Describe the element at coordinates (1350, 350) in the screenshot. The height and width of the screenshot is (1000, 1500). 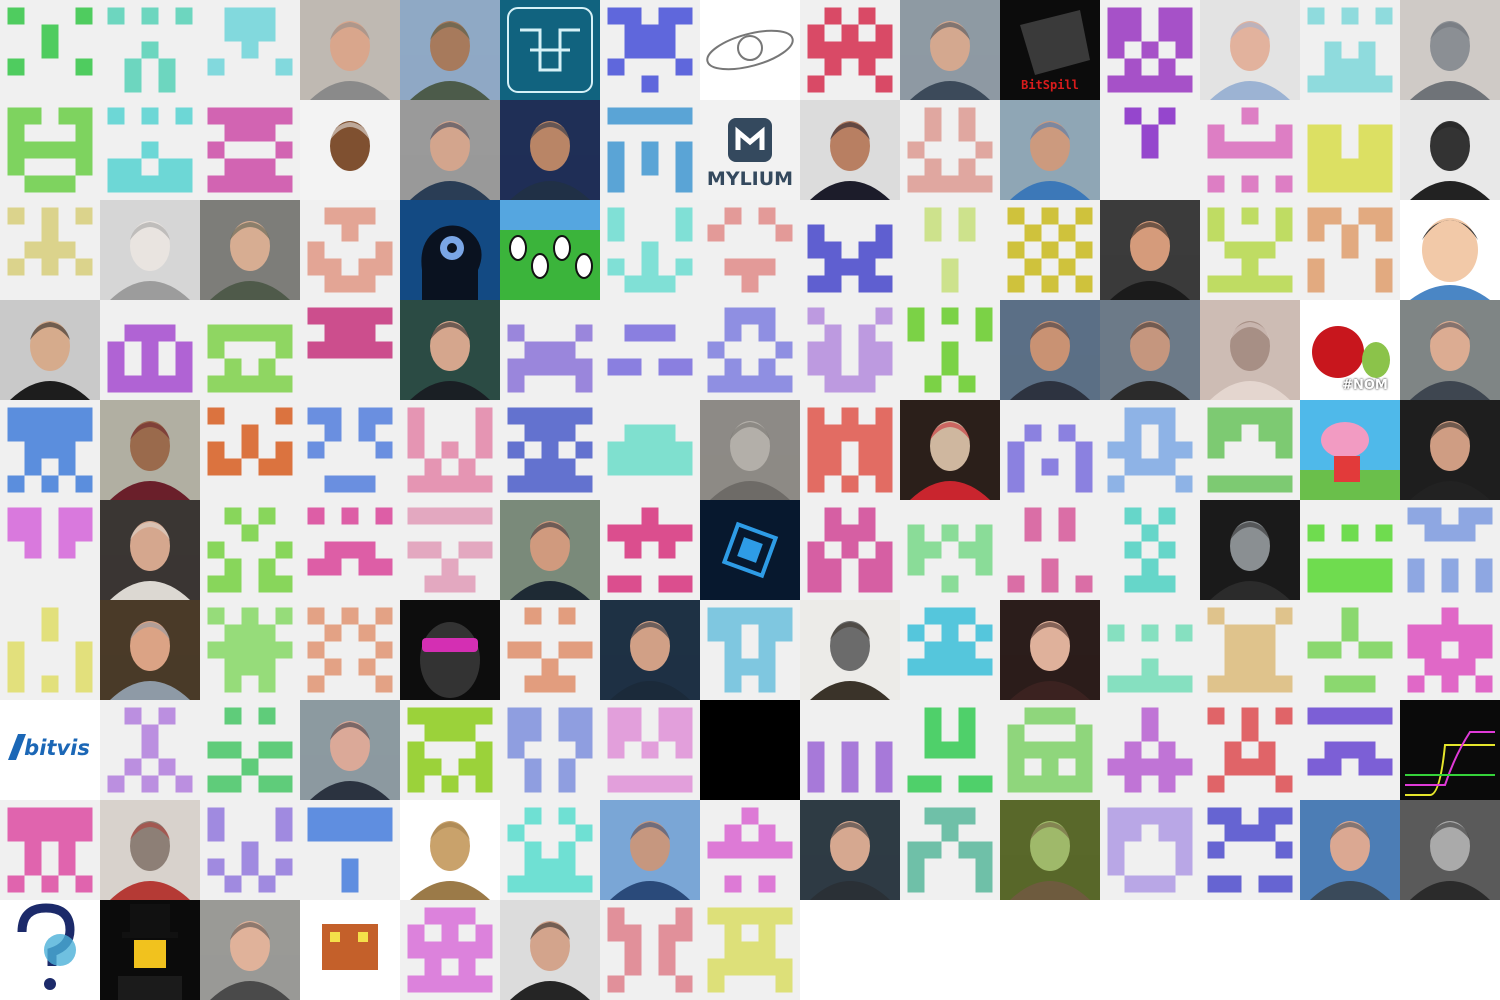
I see `avatar-tile: #NOM` at that location.